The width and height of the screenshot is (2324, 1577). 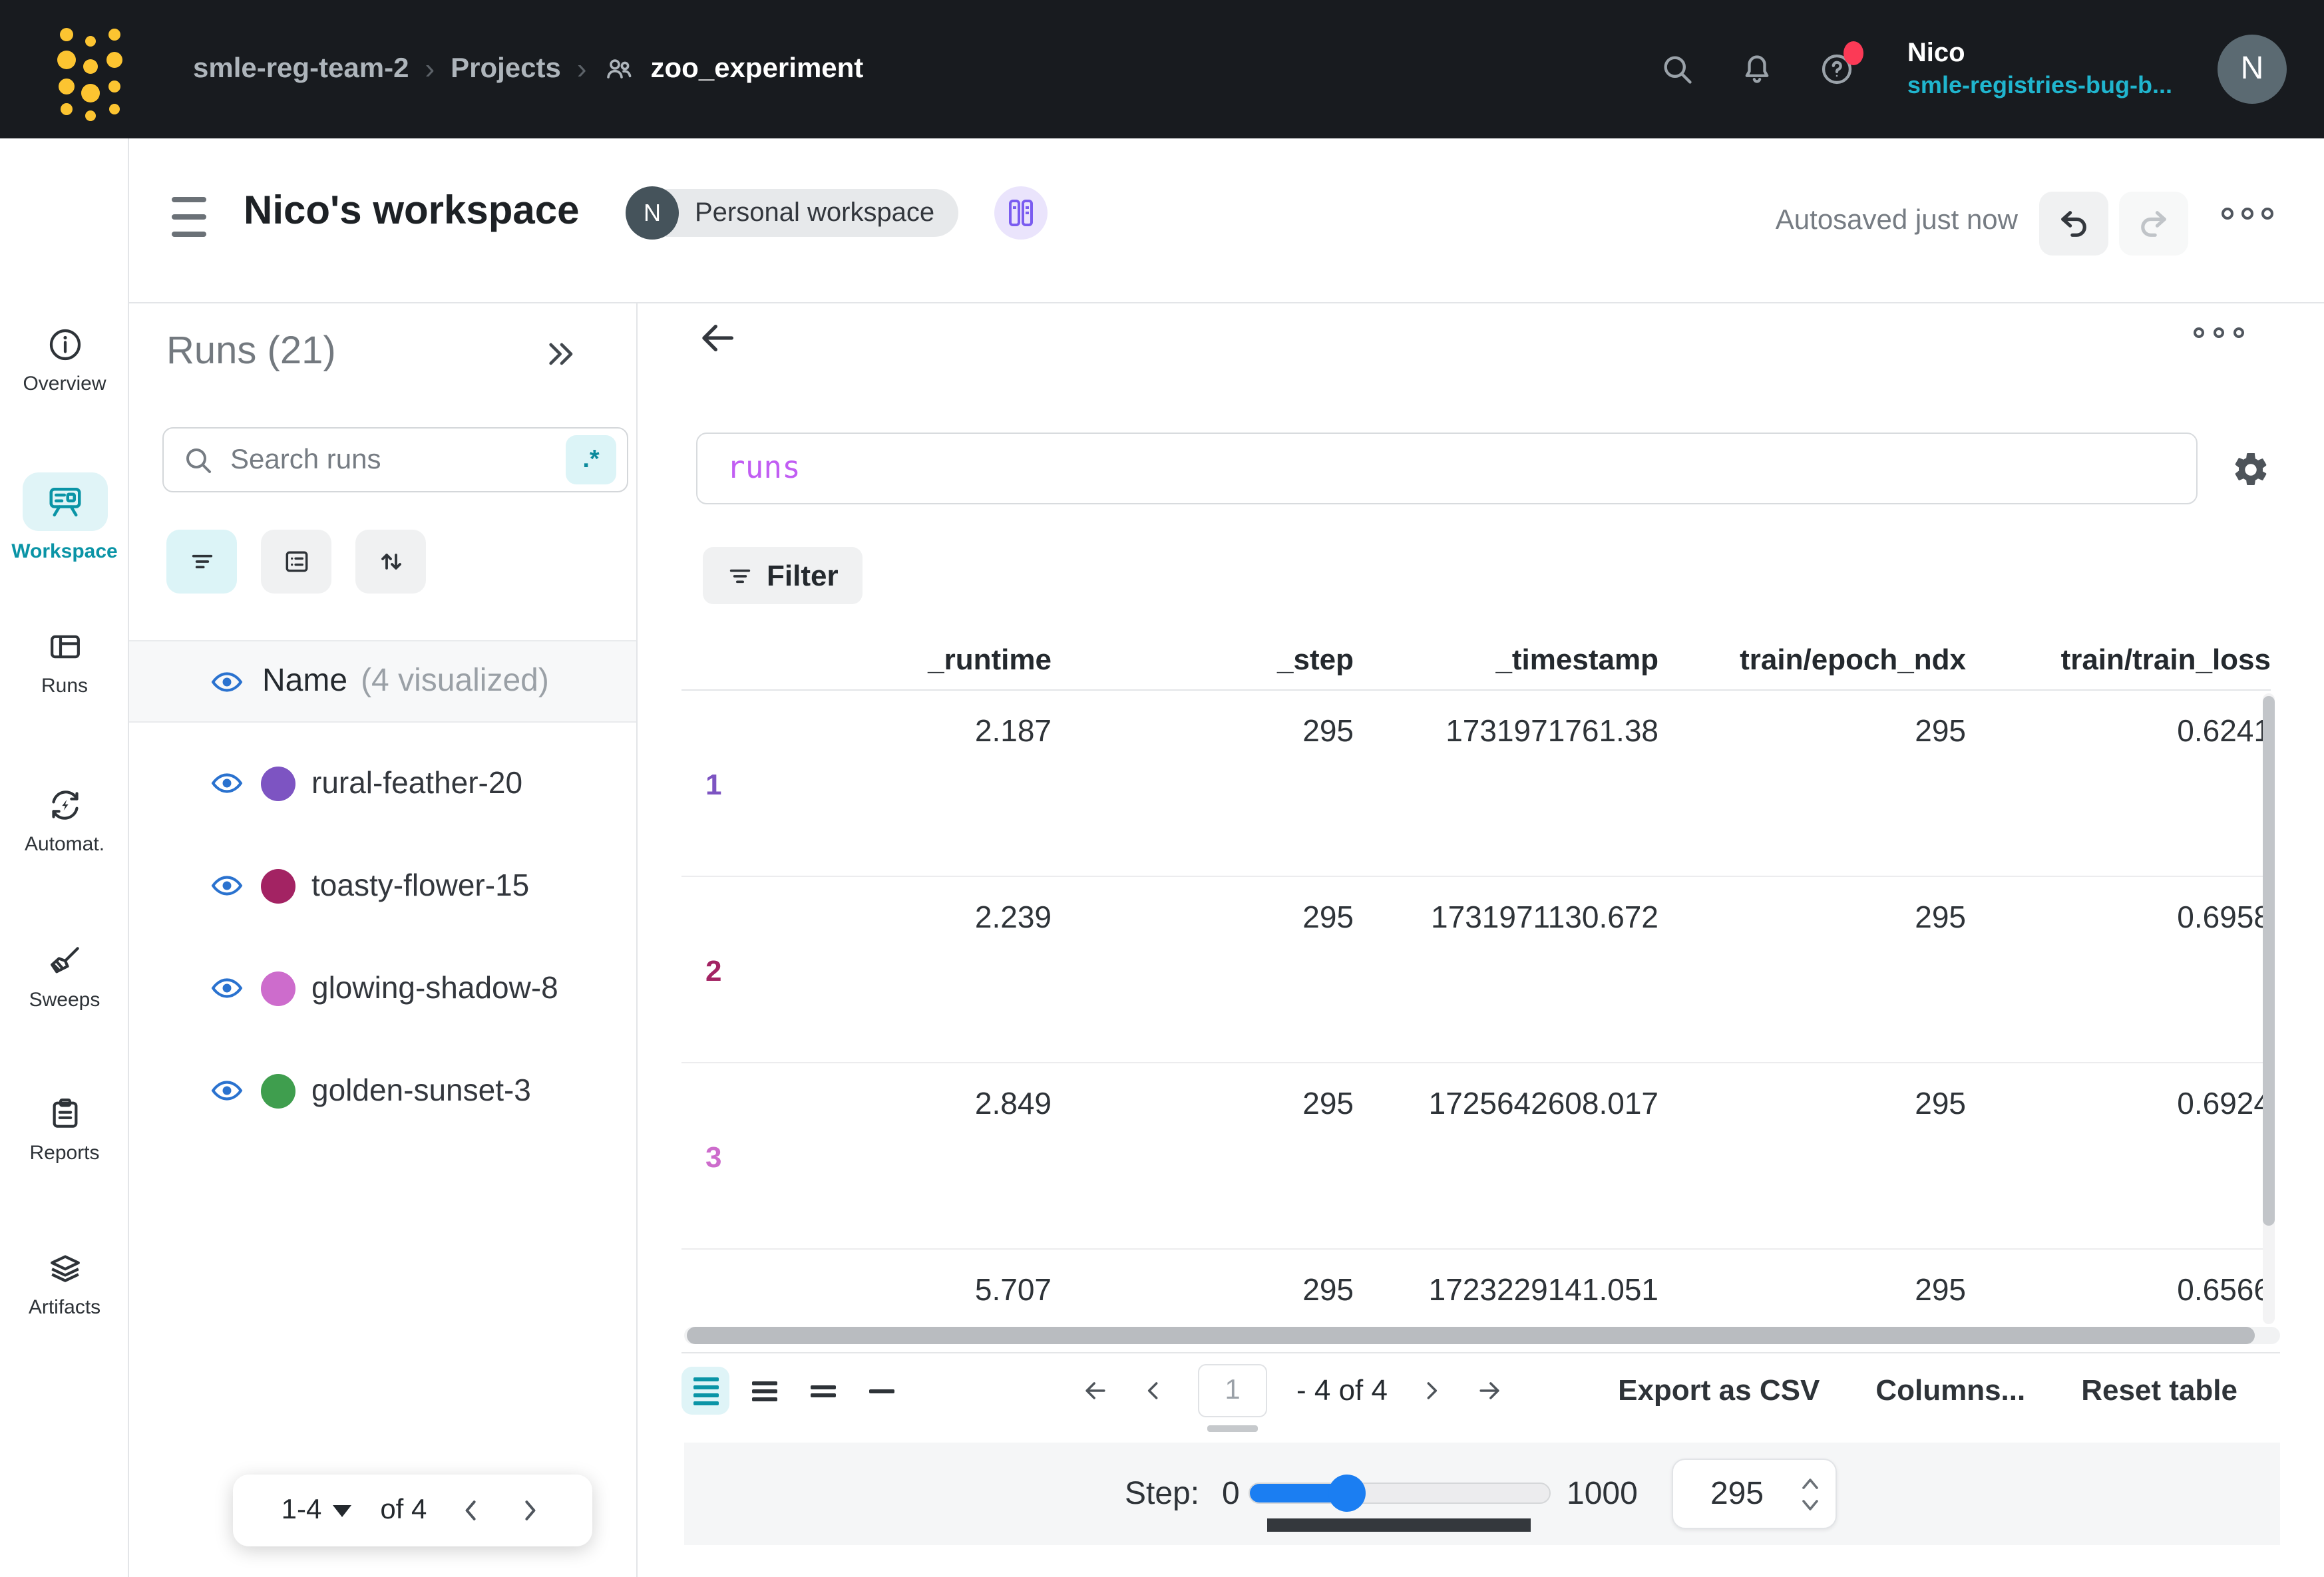 What do you see at coordinates (1576, 658) in the screenshot?
I see `column-header-timestamp: _timestamp` at bounding box center [1576, 658].